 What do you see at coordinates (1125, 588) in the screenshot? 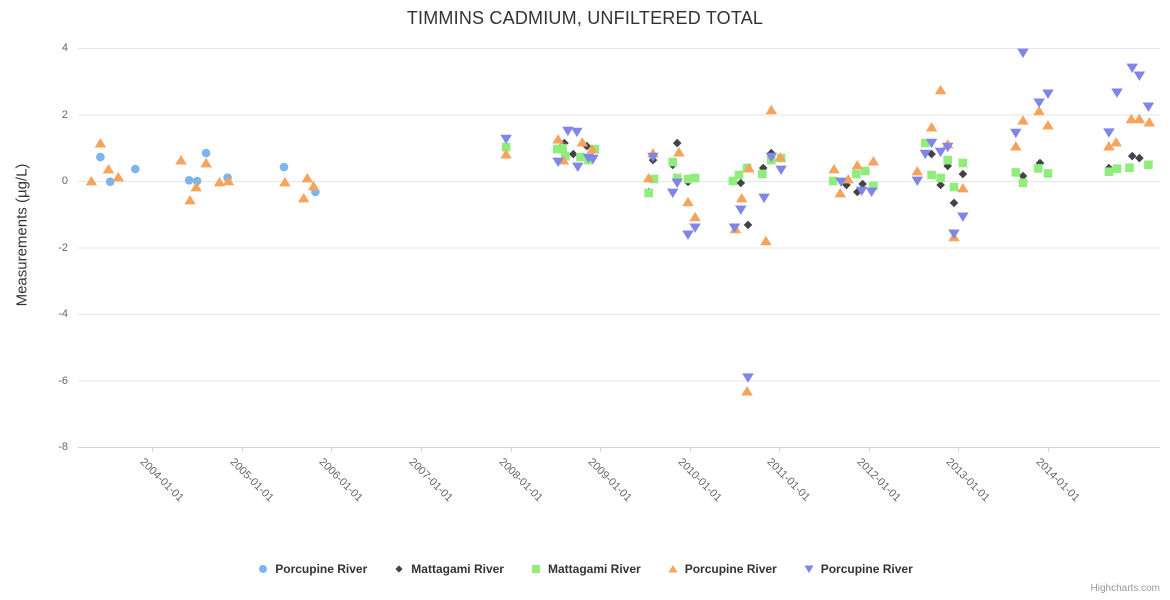
I see `credits-link: Highcharts.com` at bounding box center [1125, 588].